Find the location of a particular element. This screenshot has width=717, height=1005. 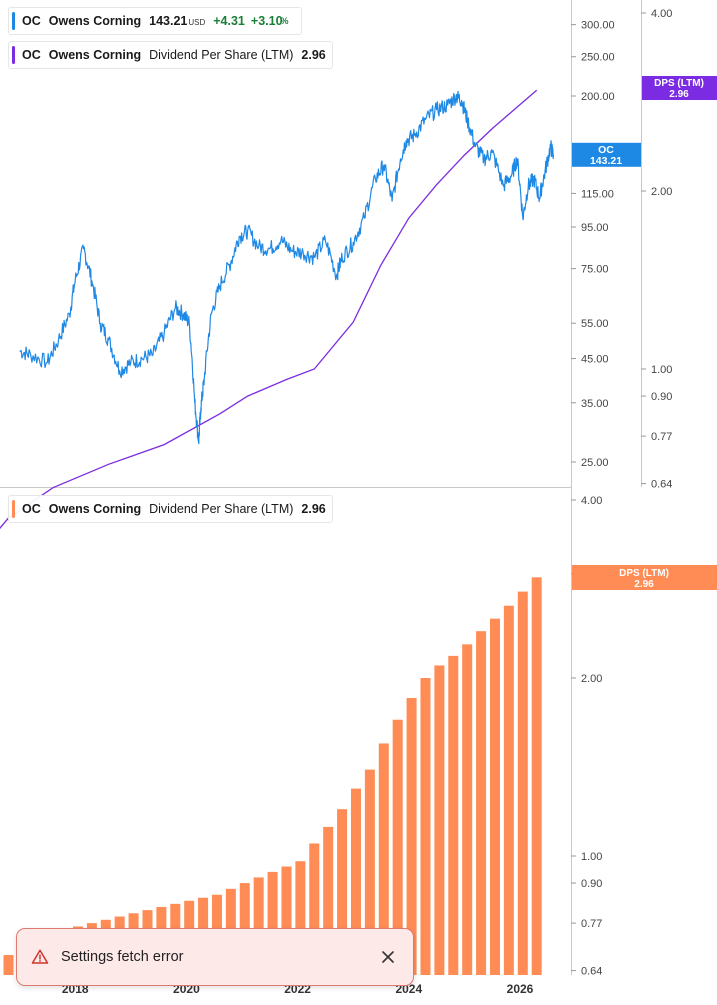

toast-message: Settings fetch error is located at coordinates (122, 957).